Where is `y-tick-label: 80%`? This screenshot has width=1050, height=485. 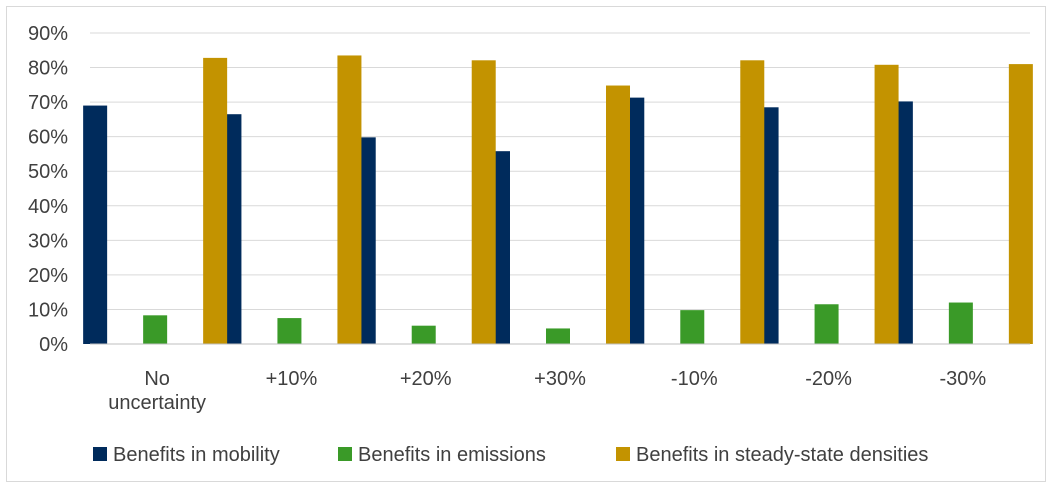
y-tick-label: 80% is located at coordinates (48, 69).